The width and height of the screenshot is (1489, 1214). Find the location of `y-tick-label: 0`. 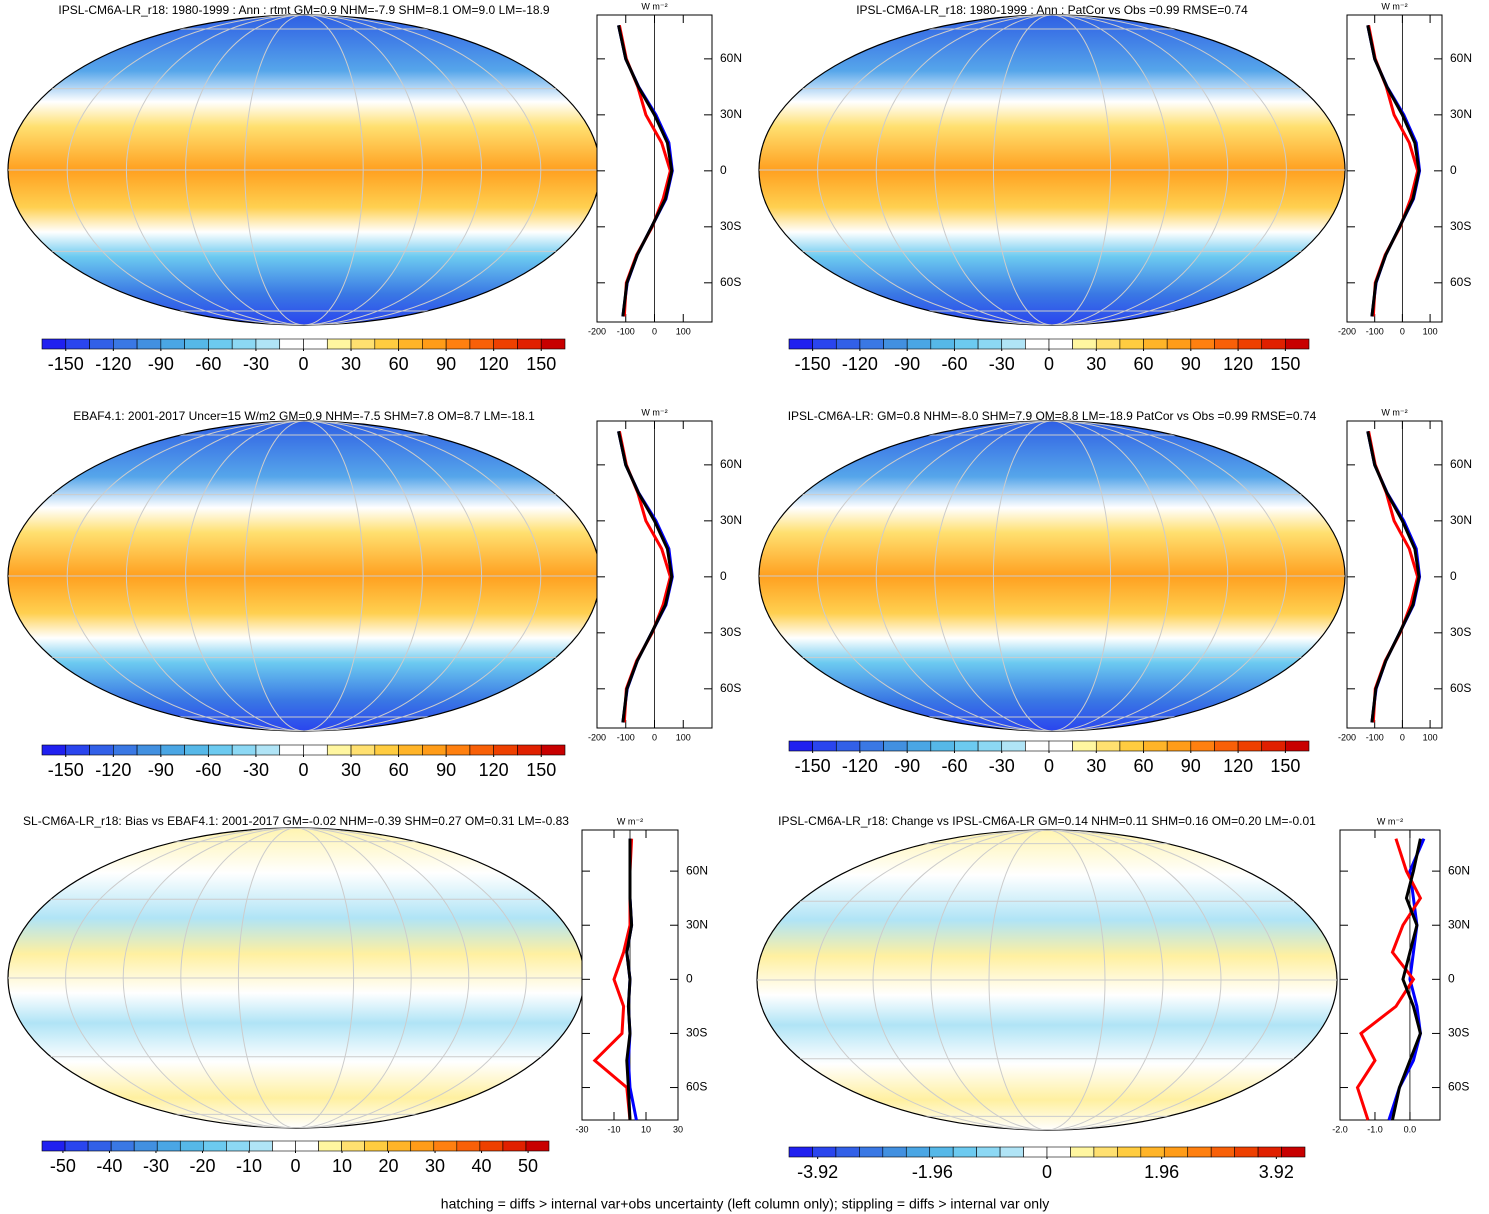

y-tick-label: 0 is located at coordinates (723, 576).